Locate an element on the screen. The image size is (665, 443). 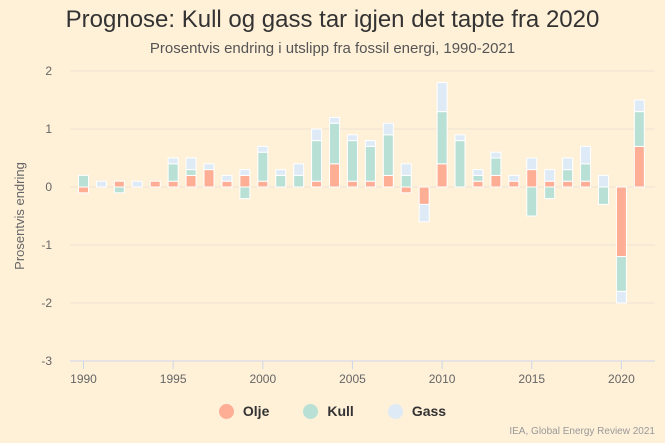
bar-olje-2006 is located at coordinates (370, 184).